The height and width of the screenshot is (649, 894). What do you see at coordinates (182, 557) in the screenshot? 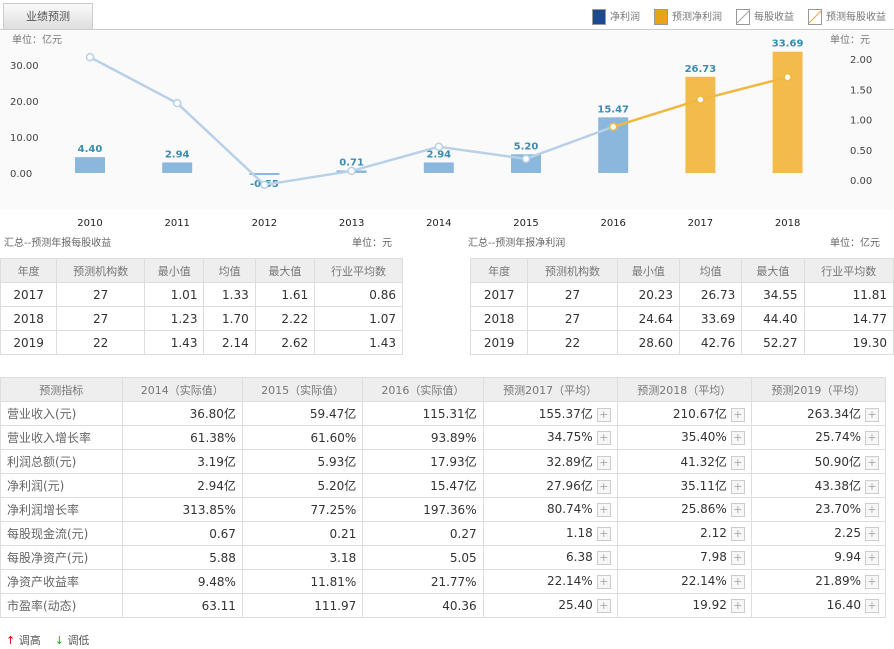
I see `table-cell: 5.88` at bounding box center [182, 557].